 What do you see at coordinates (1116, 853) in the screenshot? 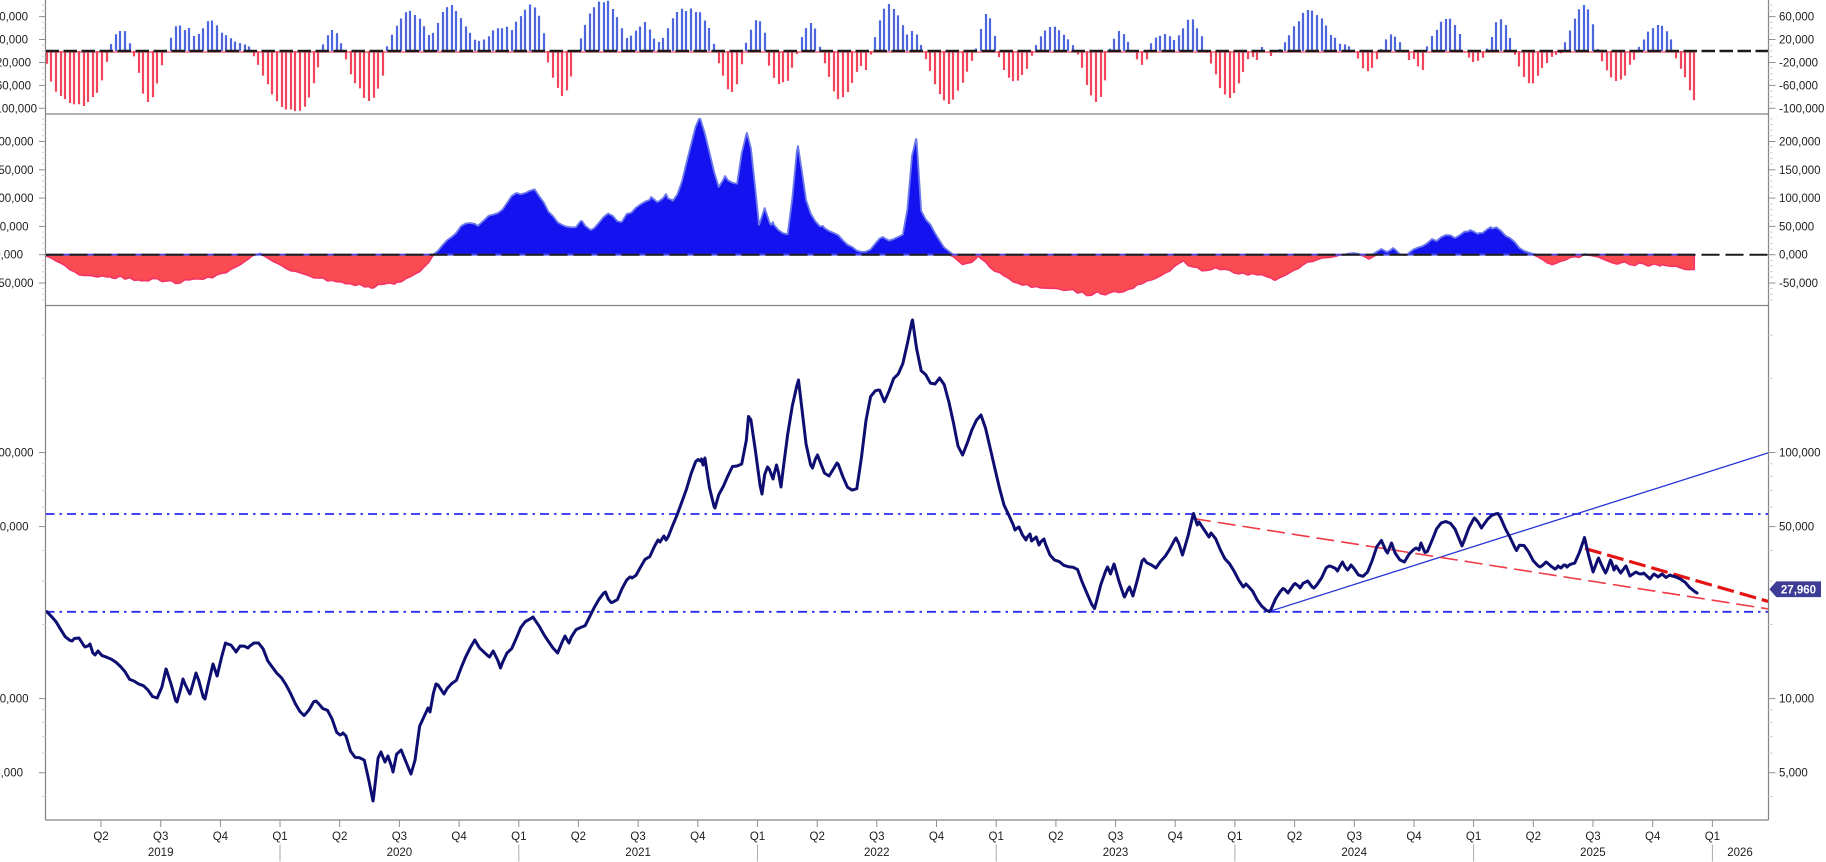
I see `svg-text: 2023` at bounding box center [1116, 853].